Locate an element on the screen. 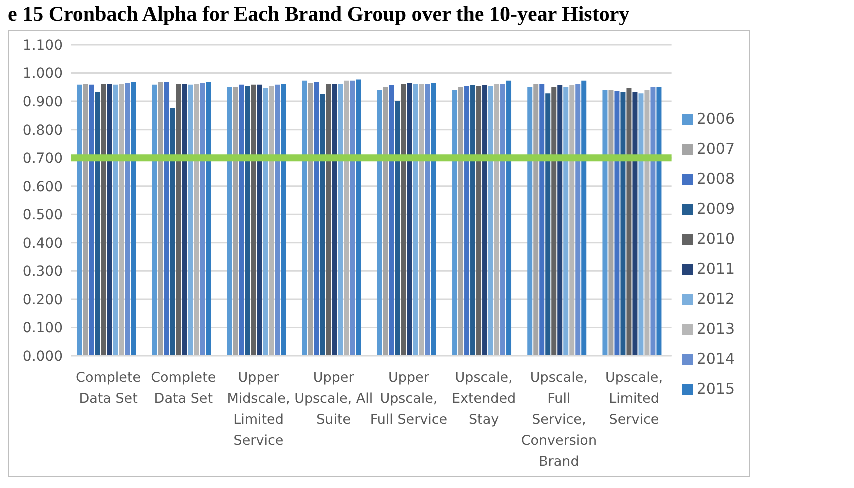  y-tick-label: 0.500 is located at coordinates (42, 216).